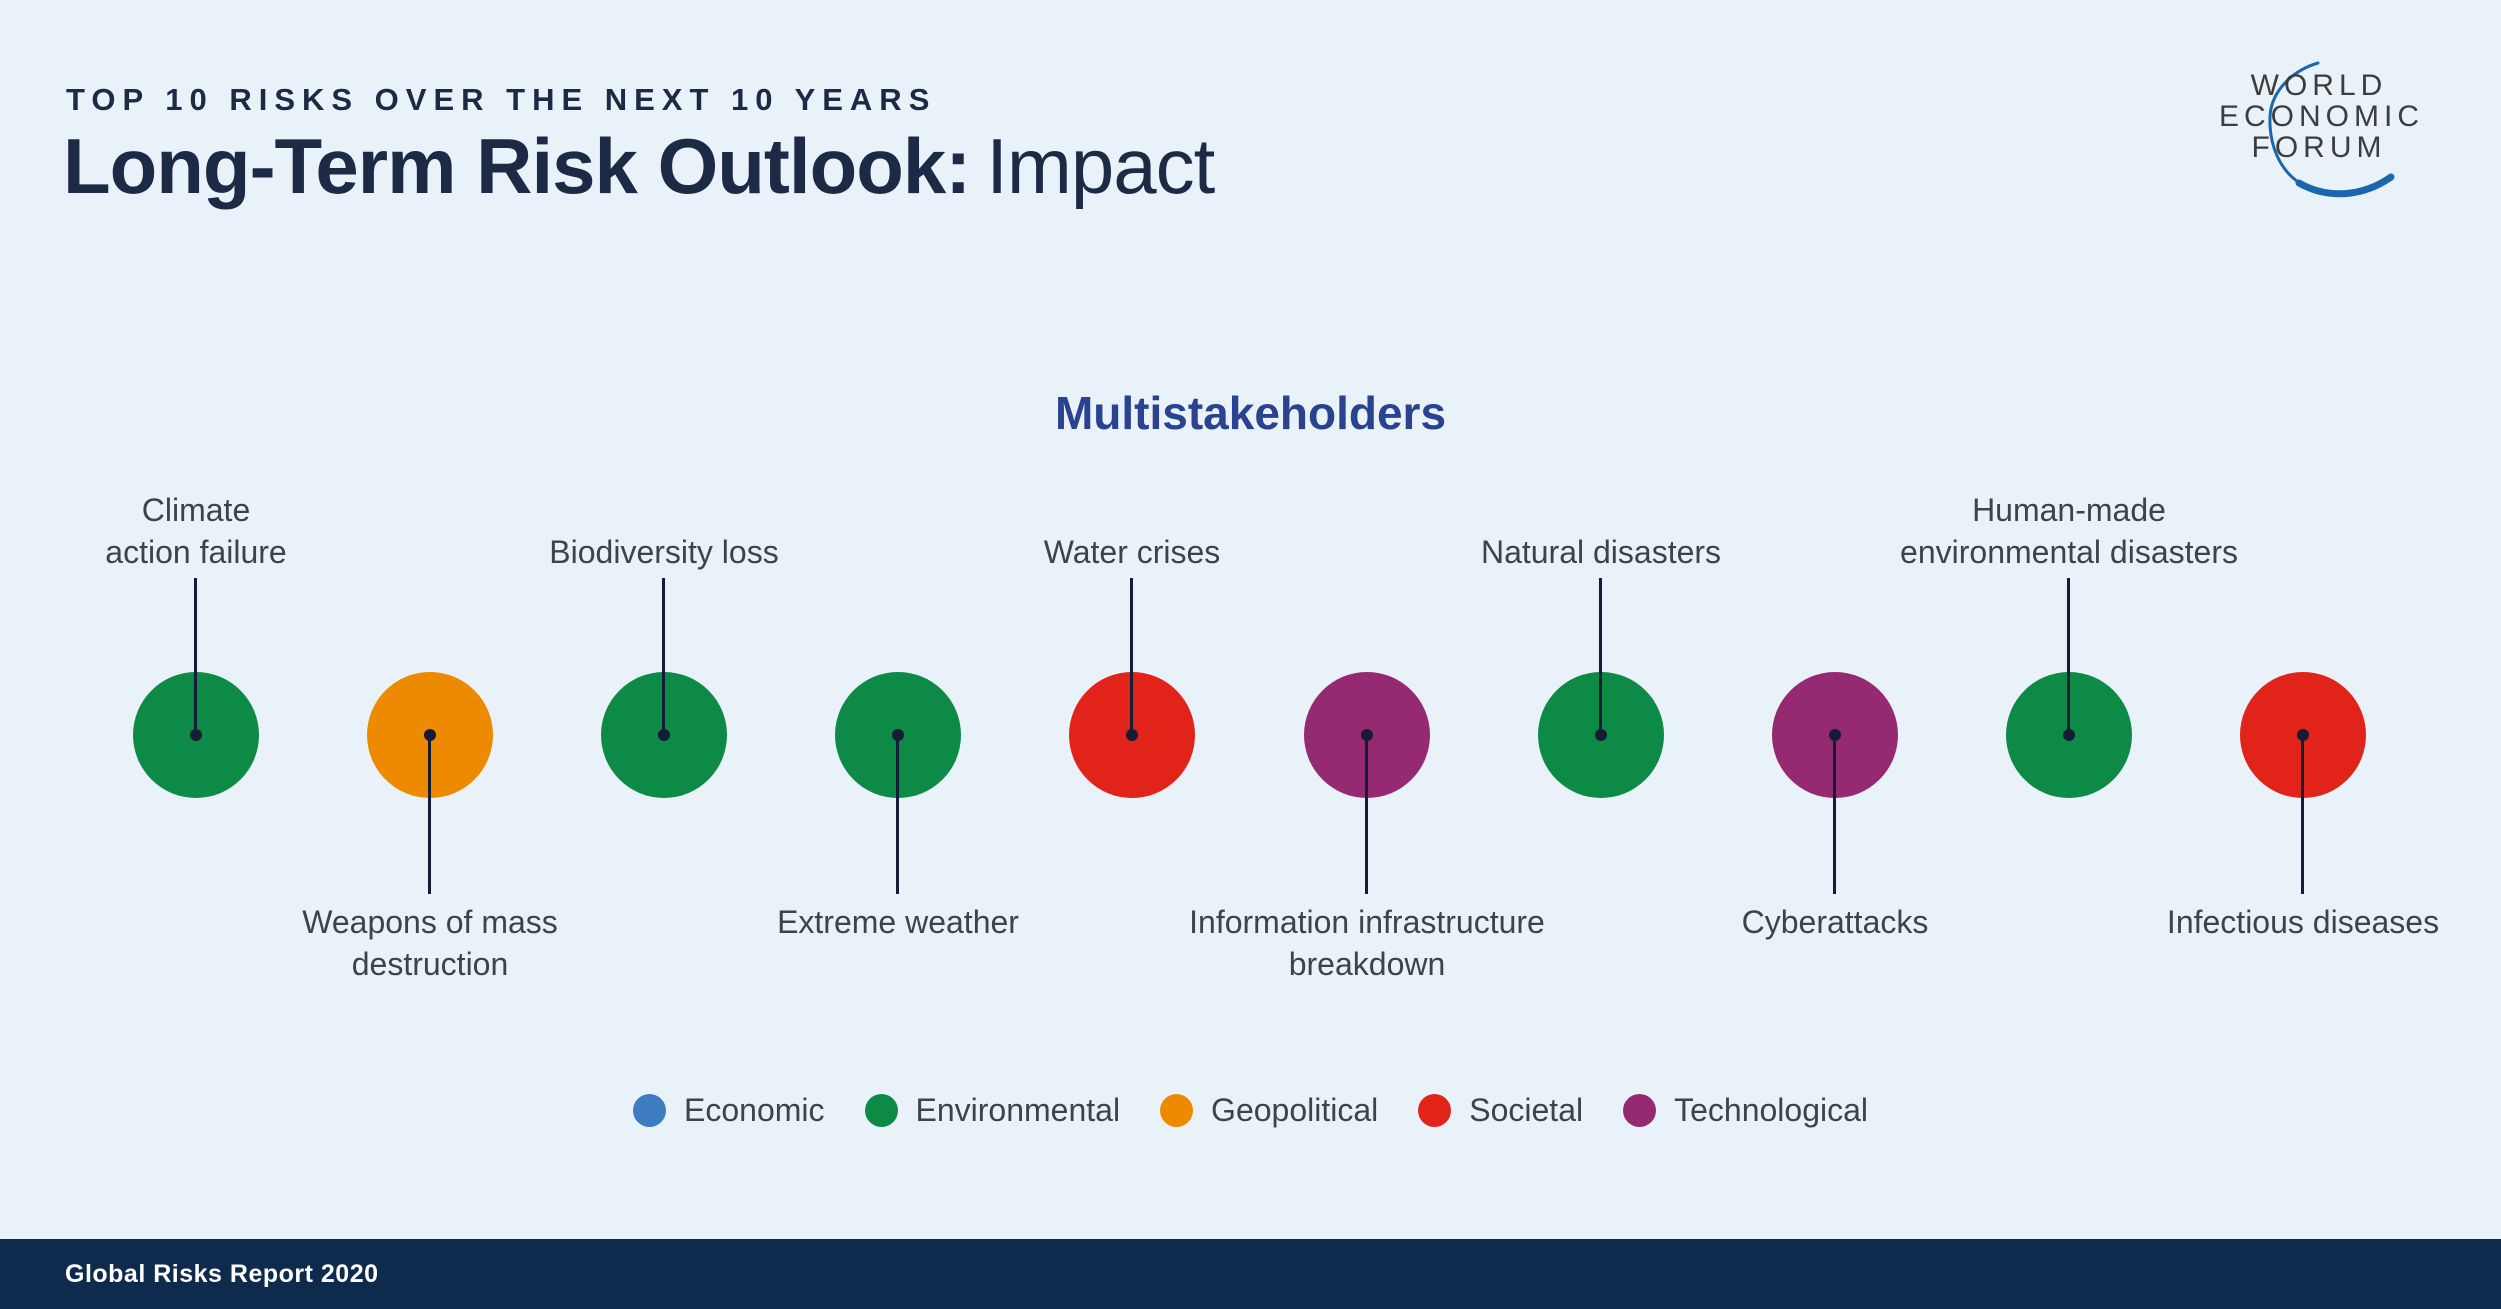  What do you see at coordinates (2069, 531) in the screenshot?
I see `risk-label: Human-made environmental disasters` at bounding box center [2069, 531].